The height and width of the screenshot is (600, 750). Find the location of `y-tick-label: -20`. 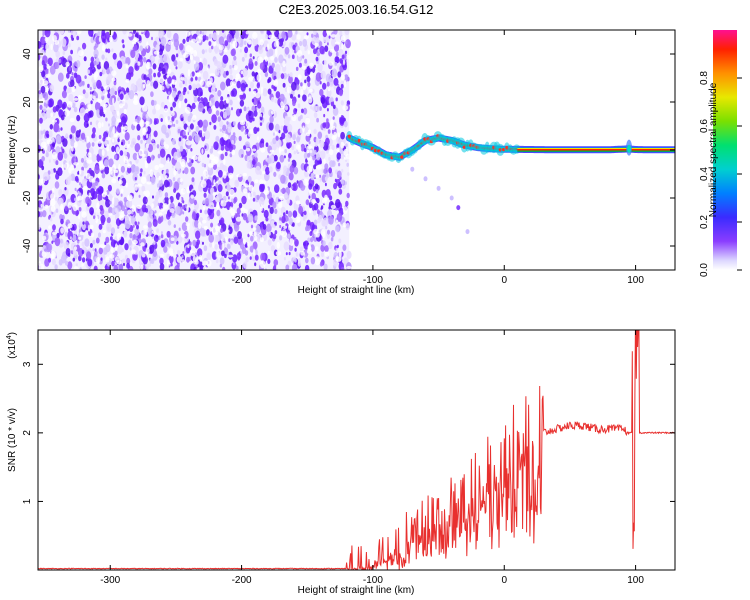

y-tick-label: -20 is located at coordinates (27, 197).